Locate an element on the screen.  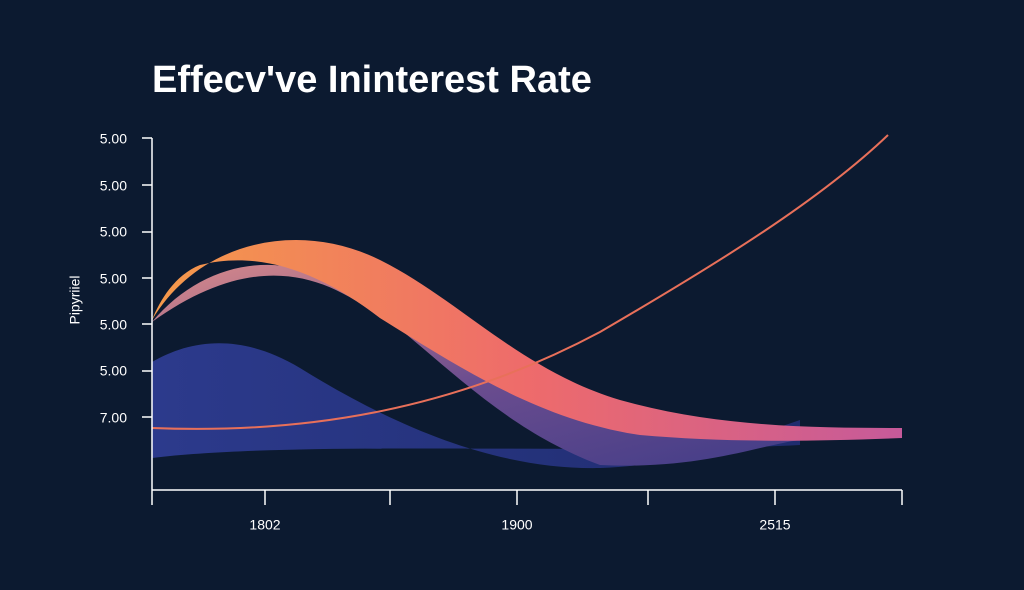
y-axis-label: Pipyriiel is located at coordinates (75, 299).